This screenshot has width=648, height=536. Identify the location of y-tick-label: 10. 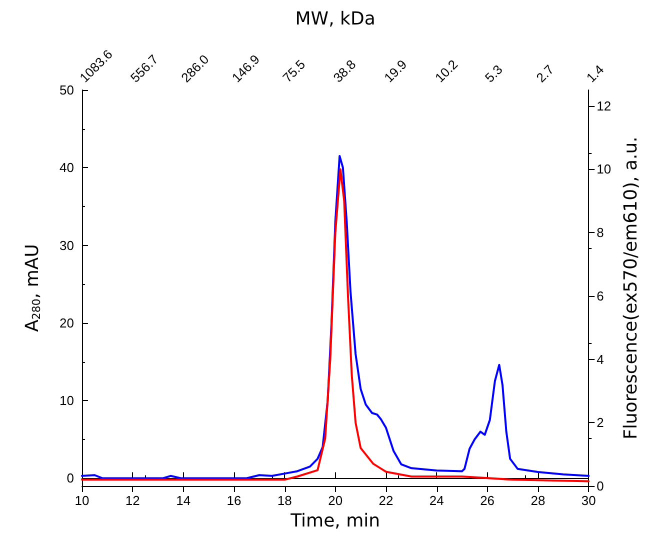
(67, 400).